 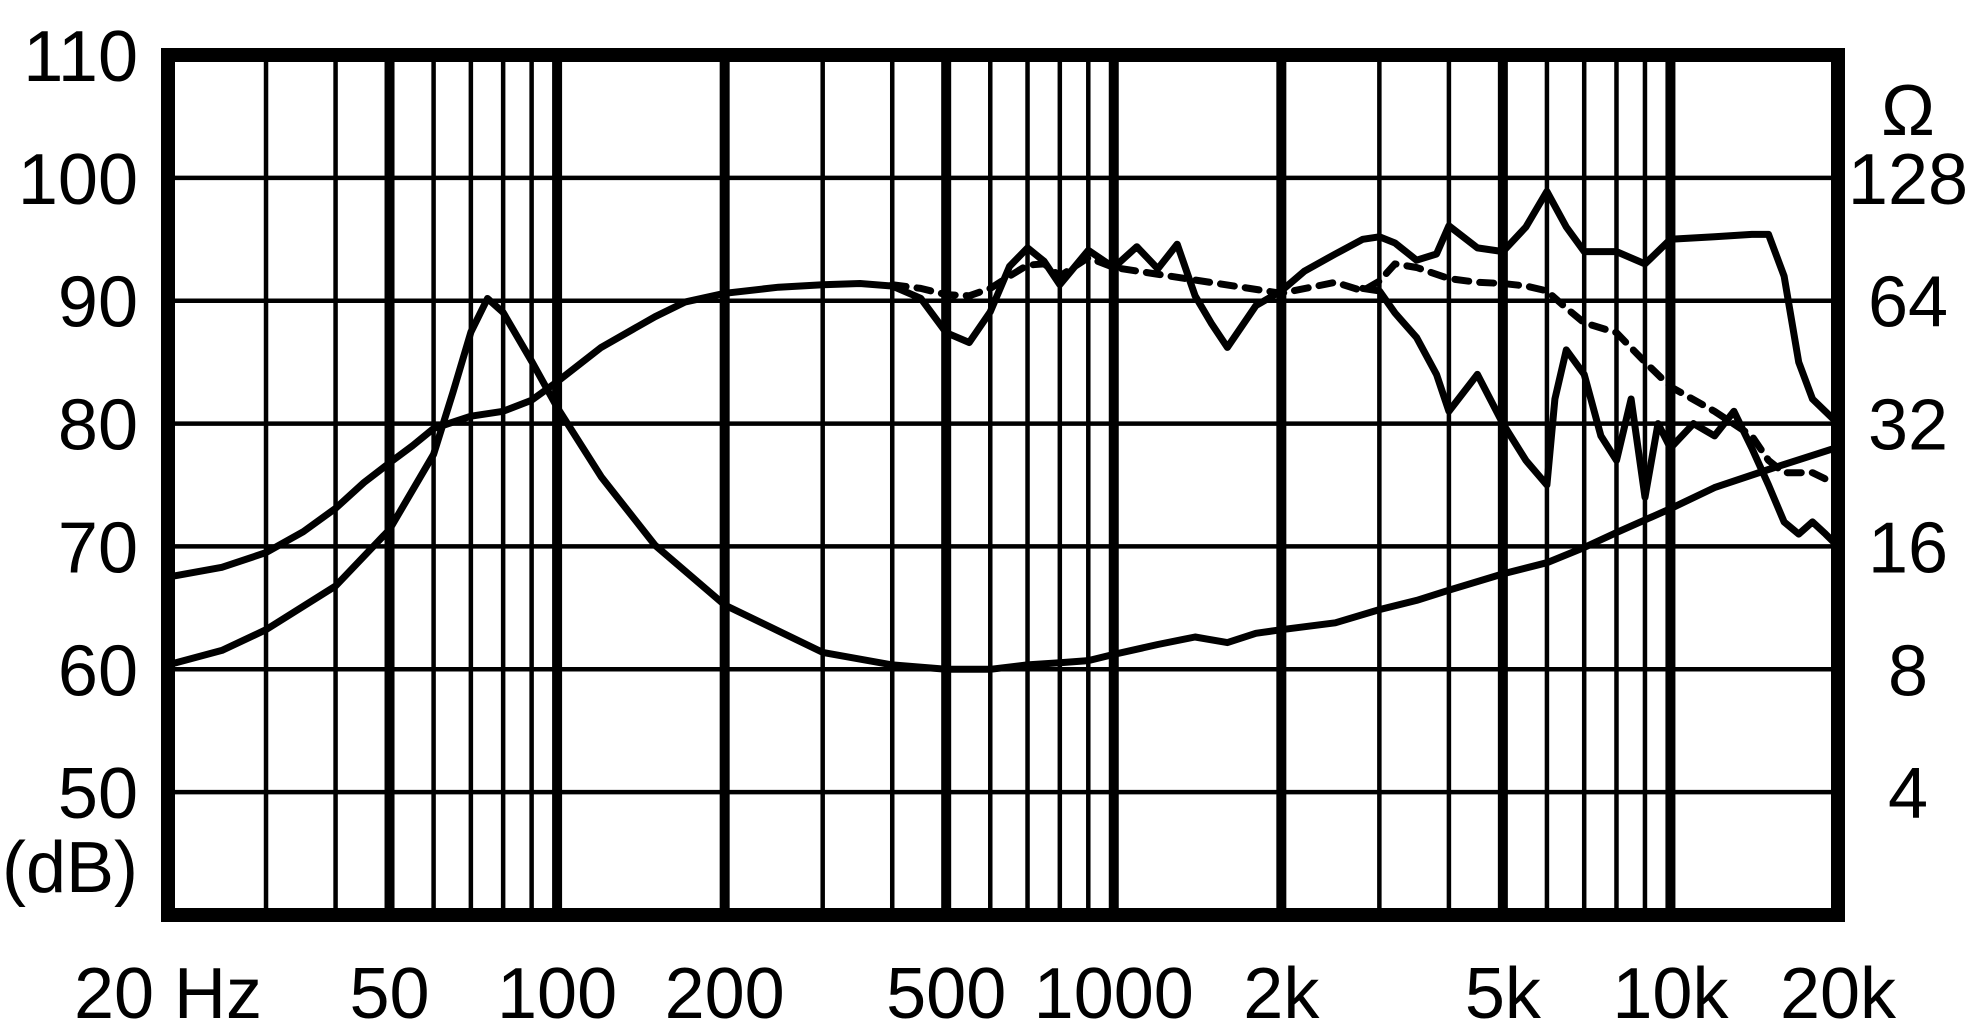 I want to click on y-tick-label: 80, so click(x=98, y=426).